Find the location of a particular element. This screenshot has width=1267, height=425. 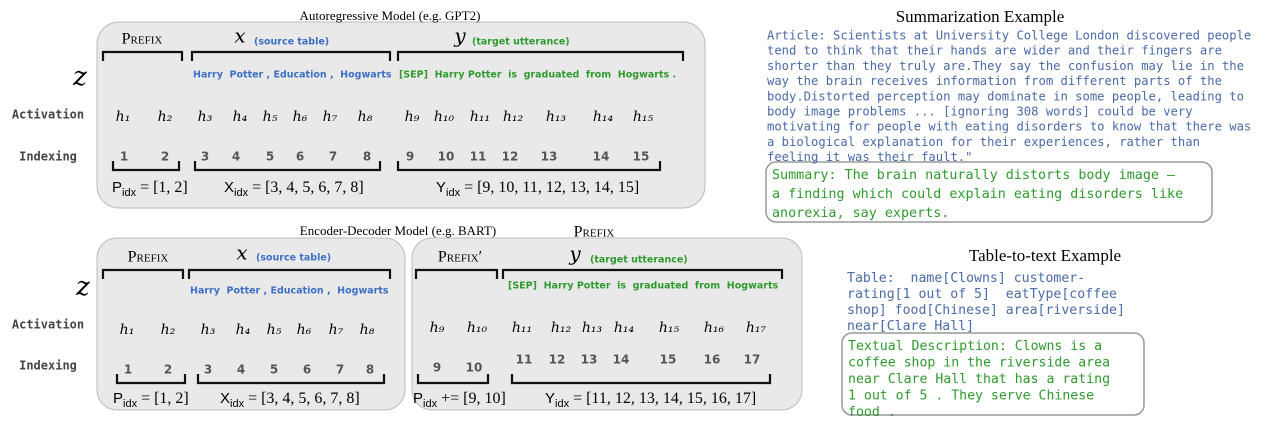

x-note: (source table) is located at coordinates (293, 258).